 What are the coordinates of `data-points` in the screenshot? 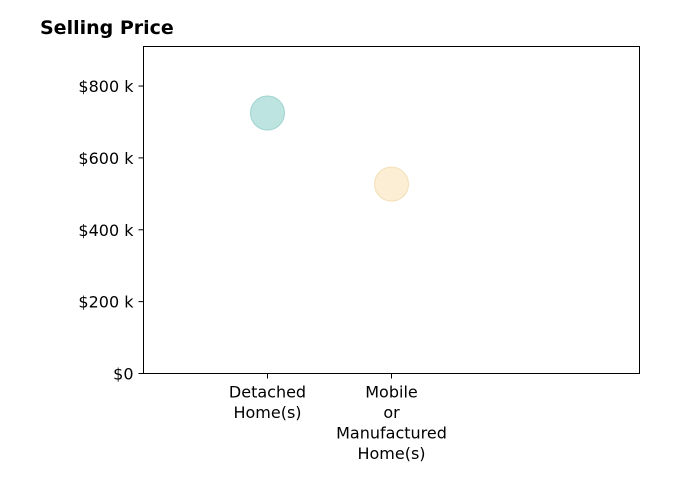 It's located at (329, 148).